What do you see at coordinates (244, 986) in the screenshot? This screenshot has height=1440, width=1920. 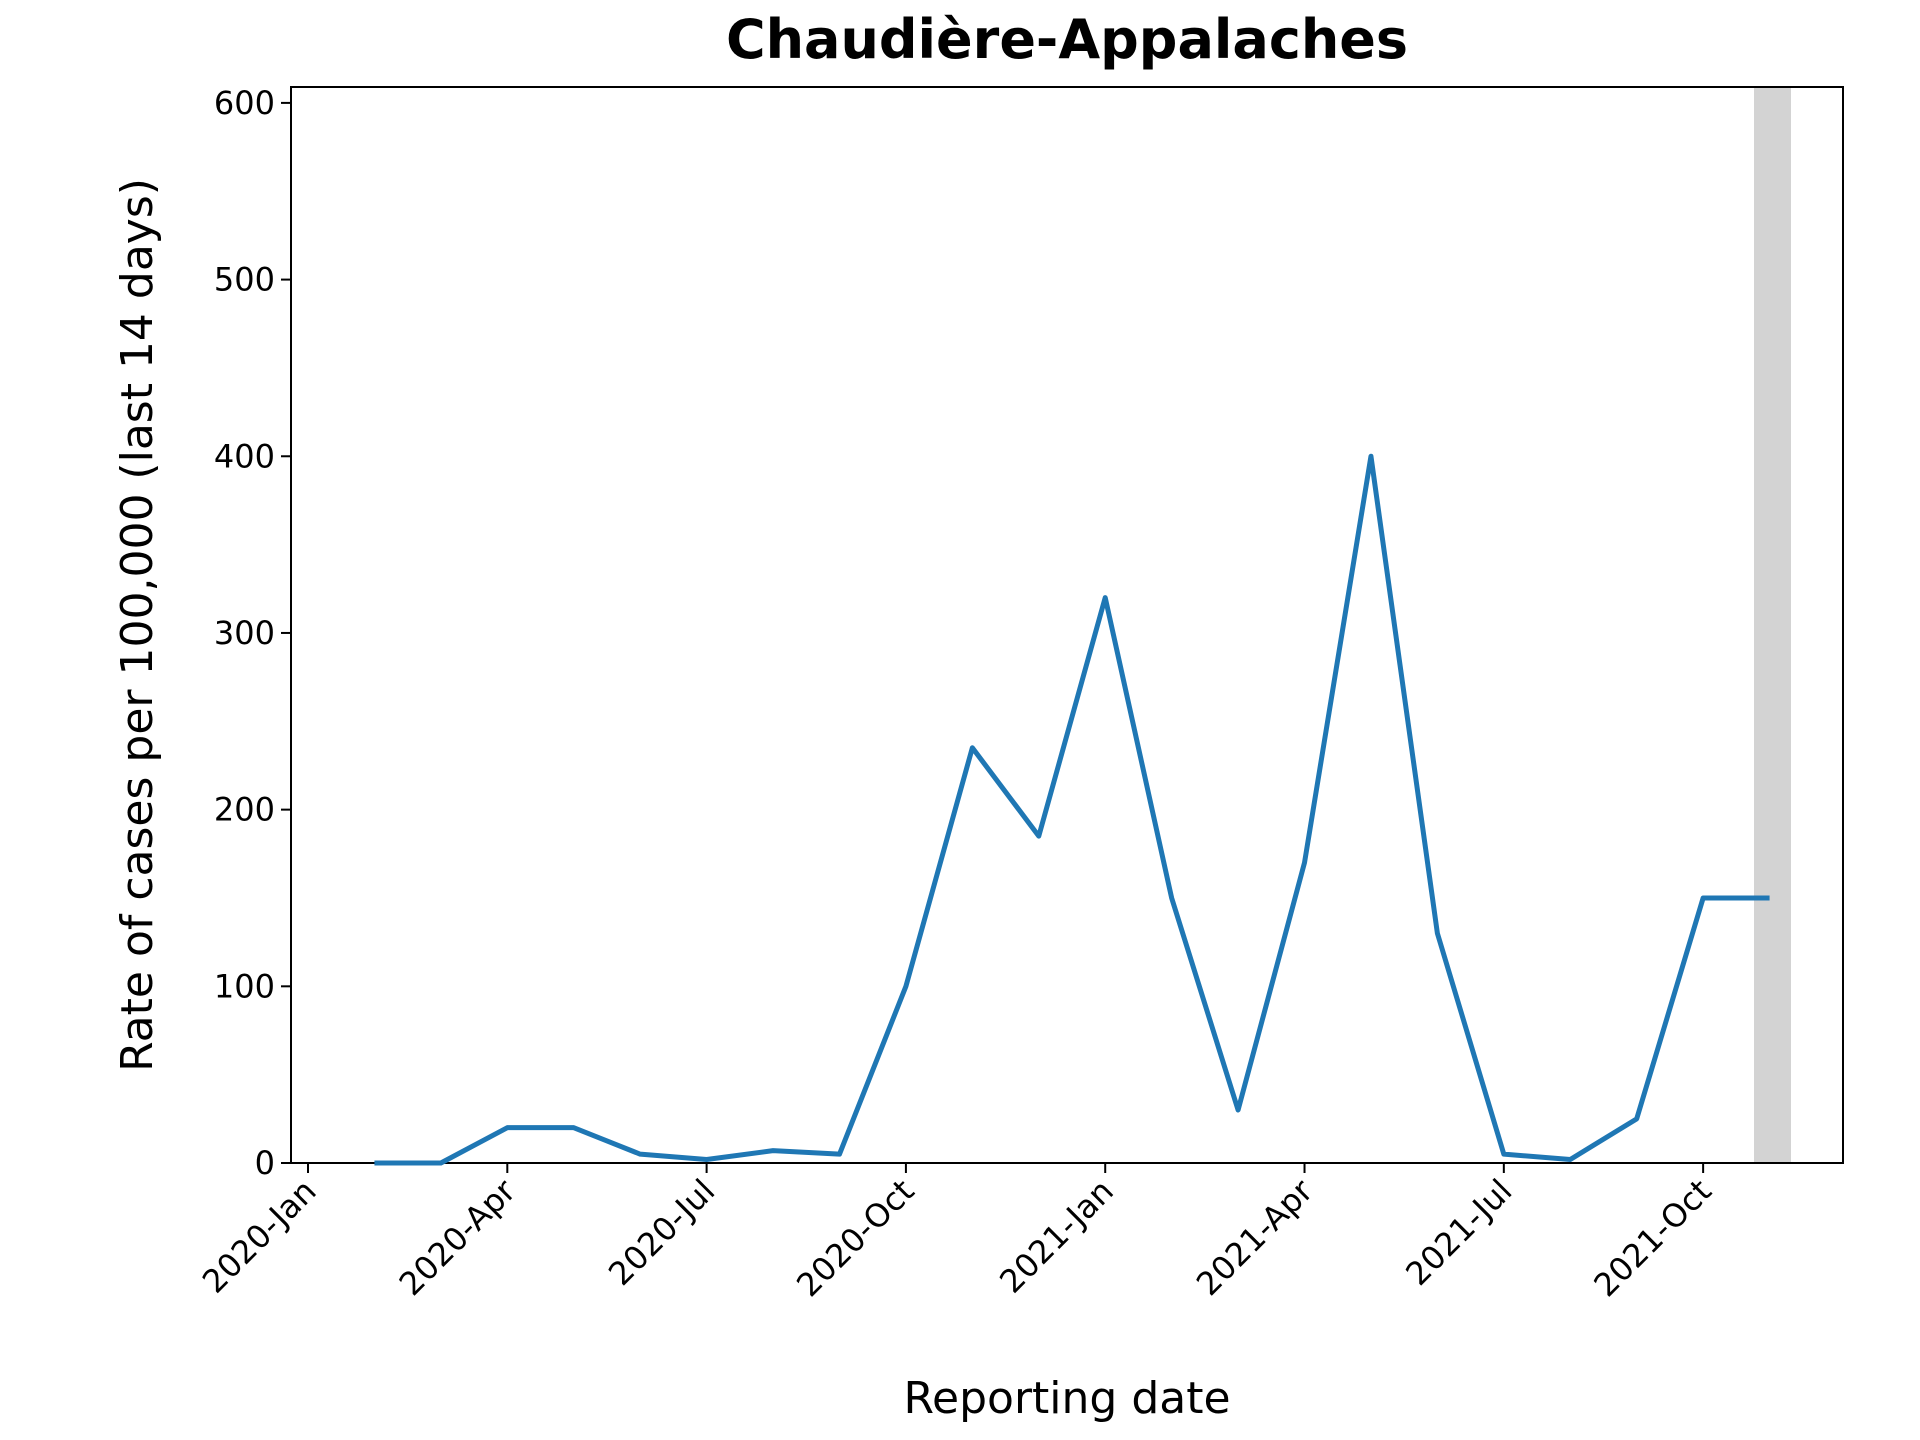 I see `y-tick-label: 100` at bounding box center [244, 986].